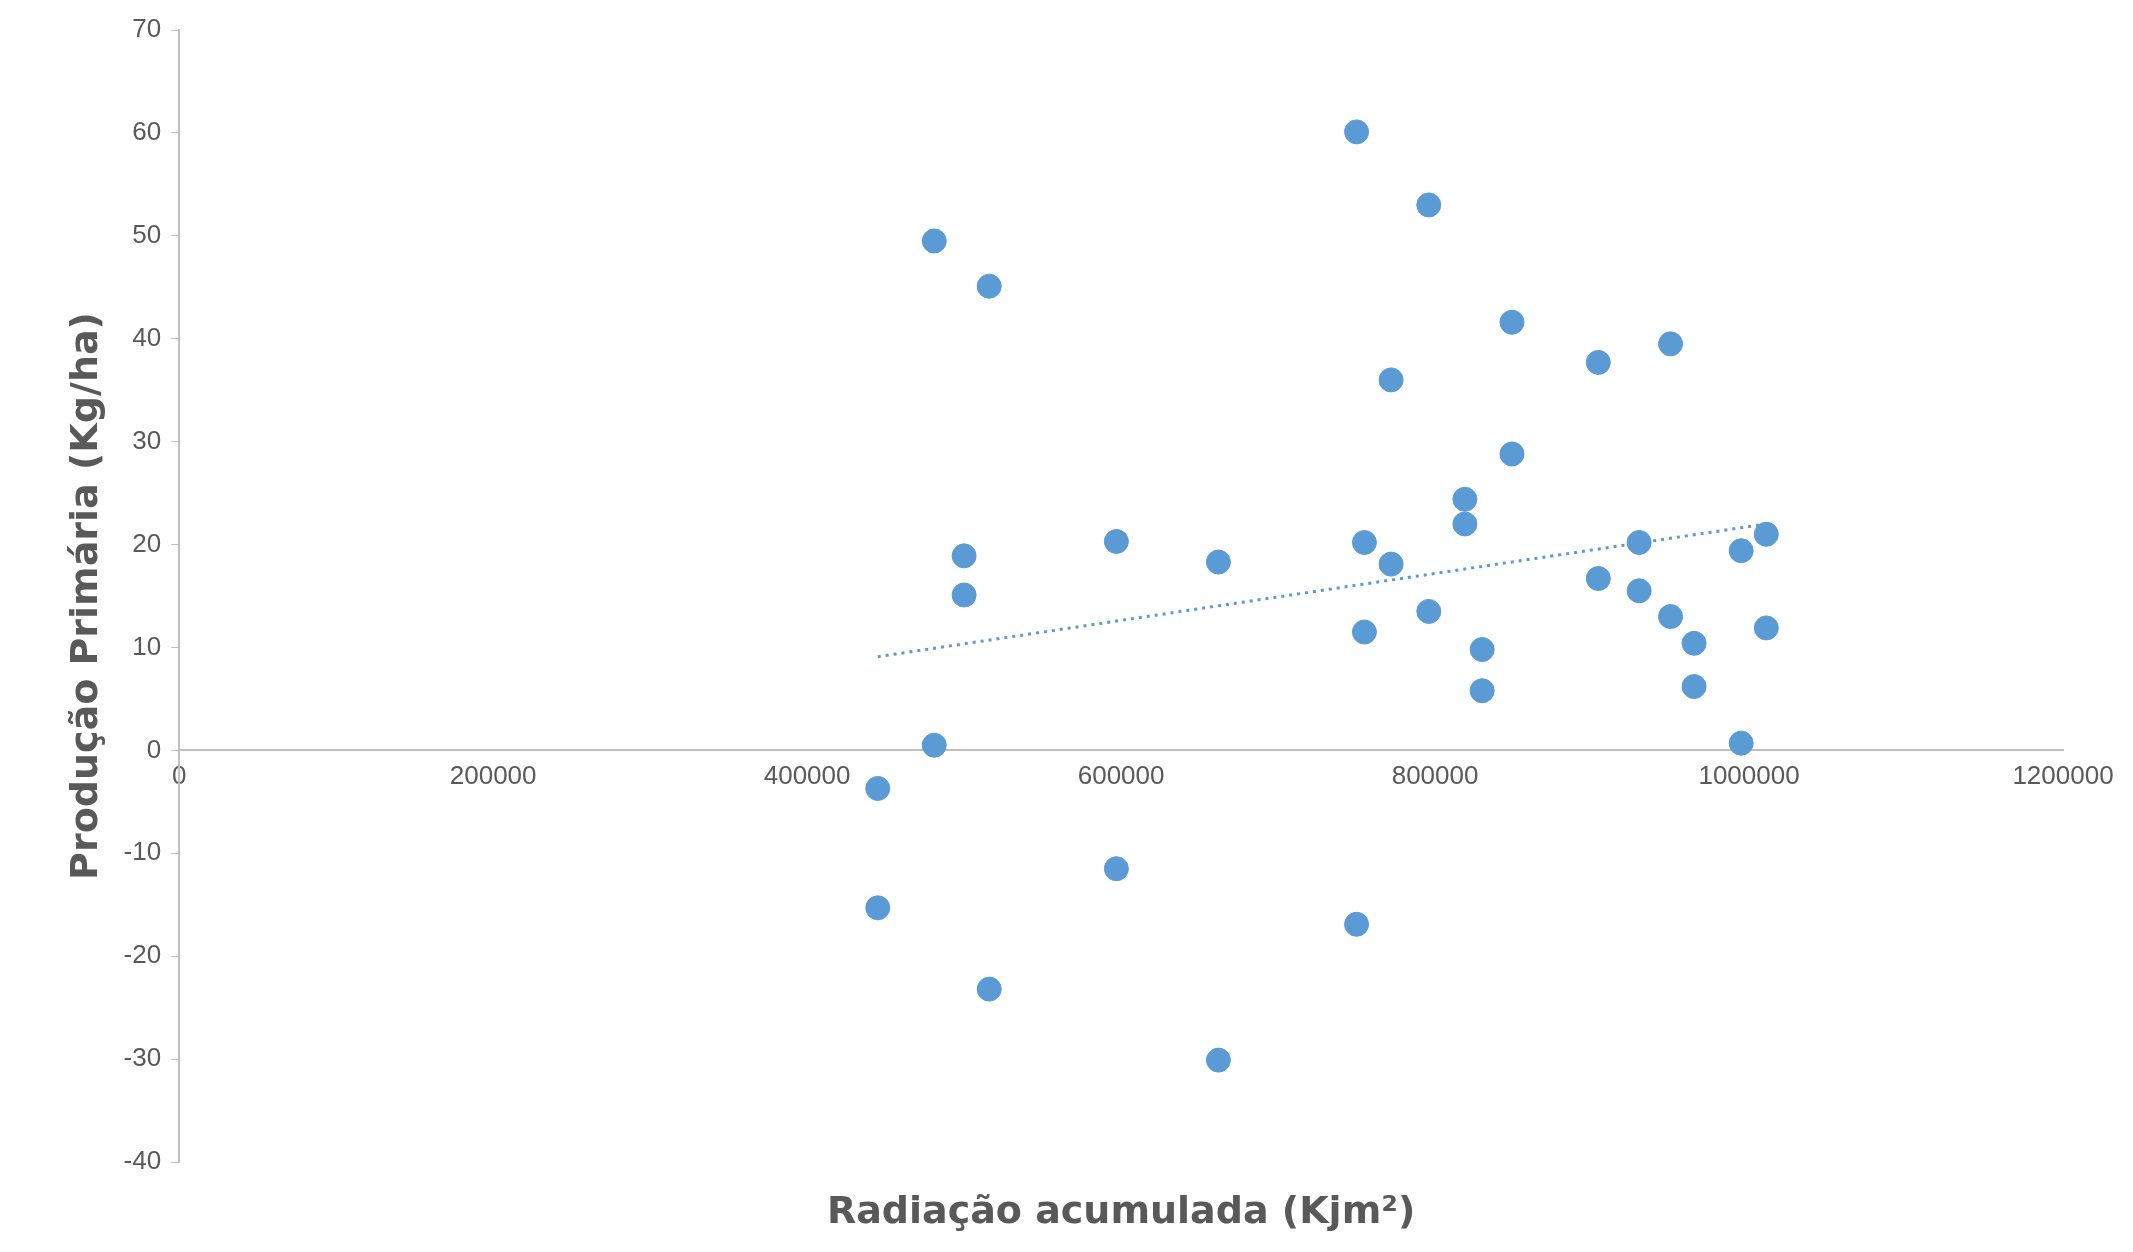 The width and height of the screenshot is (2133, 1252). I want to click on y-tick-label: 10, so click(147, 645).